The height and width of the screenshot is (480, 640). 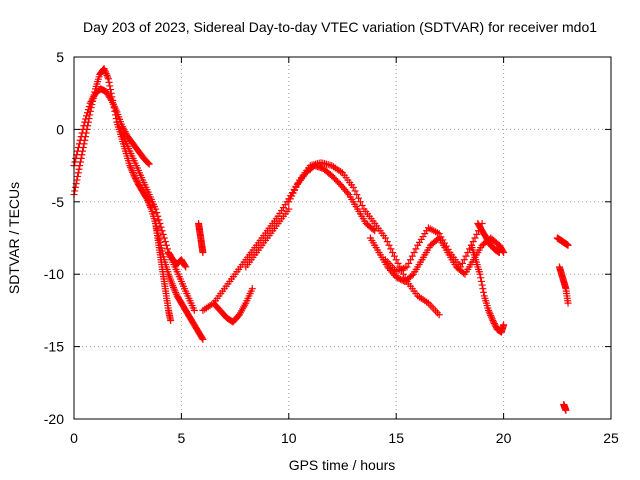 What do you see at coordinates (342, 465) in the screenshot?
I see `x-axis-label: GPS time / hours` at bounding box center [342, 465].